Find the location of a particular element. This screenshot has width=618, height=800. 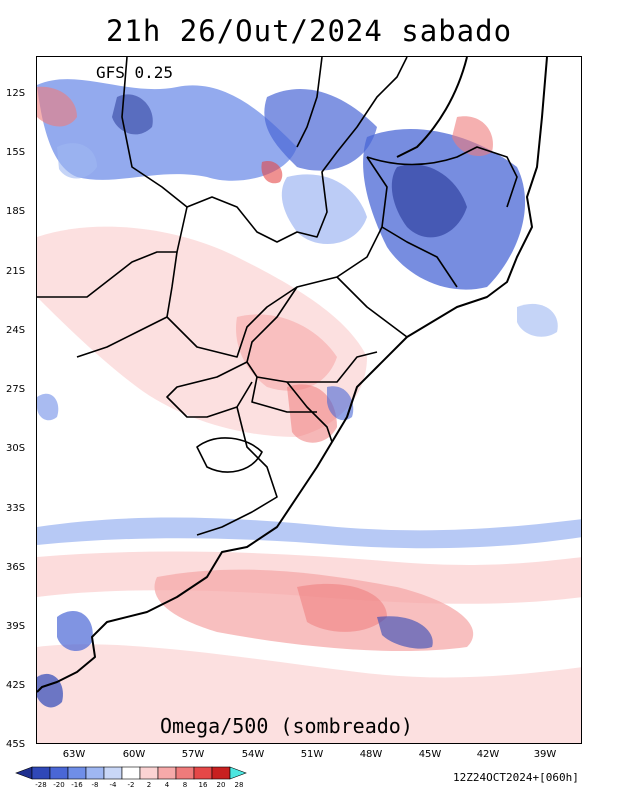

colorbar-label: -28 is located at coordinates (41, 785).